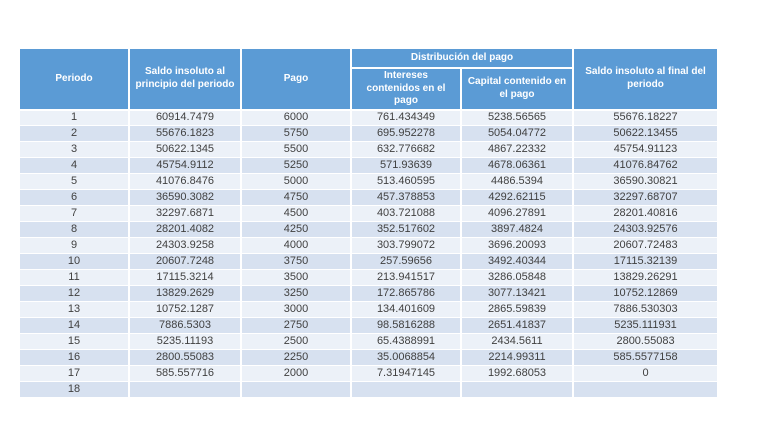  Describe the element at coordinates (517, 89) in the screenshot. I see `column-header-capital: Capital contenido en el pago` at that location.